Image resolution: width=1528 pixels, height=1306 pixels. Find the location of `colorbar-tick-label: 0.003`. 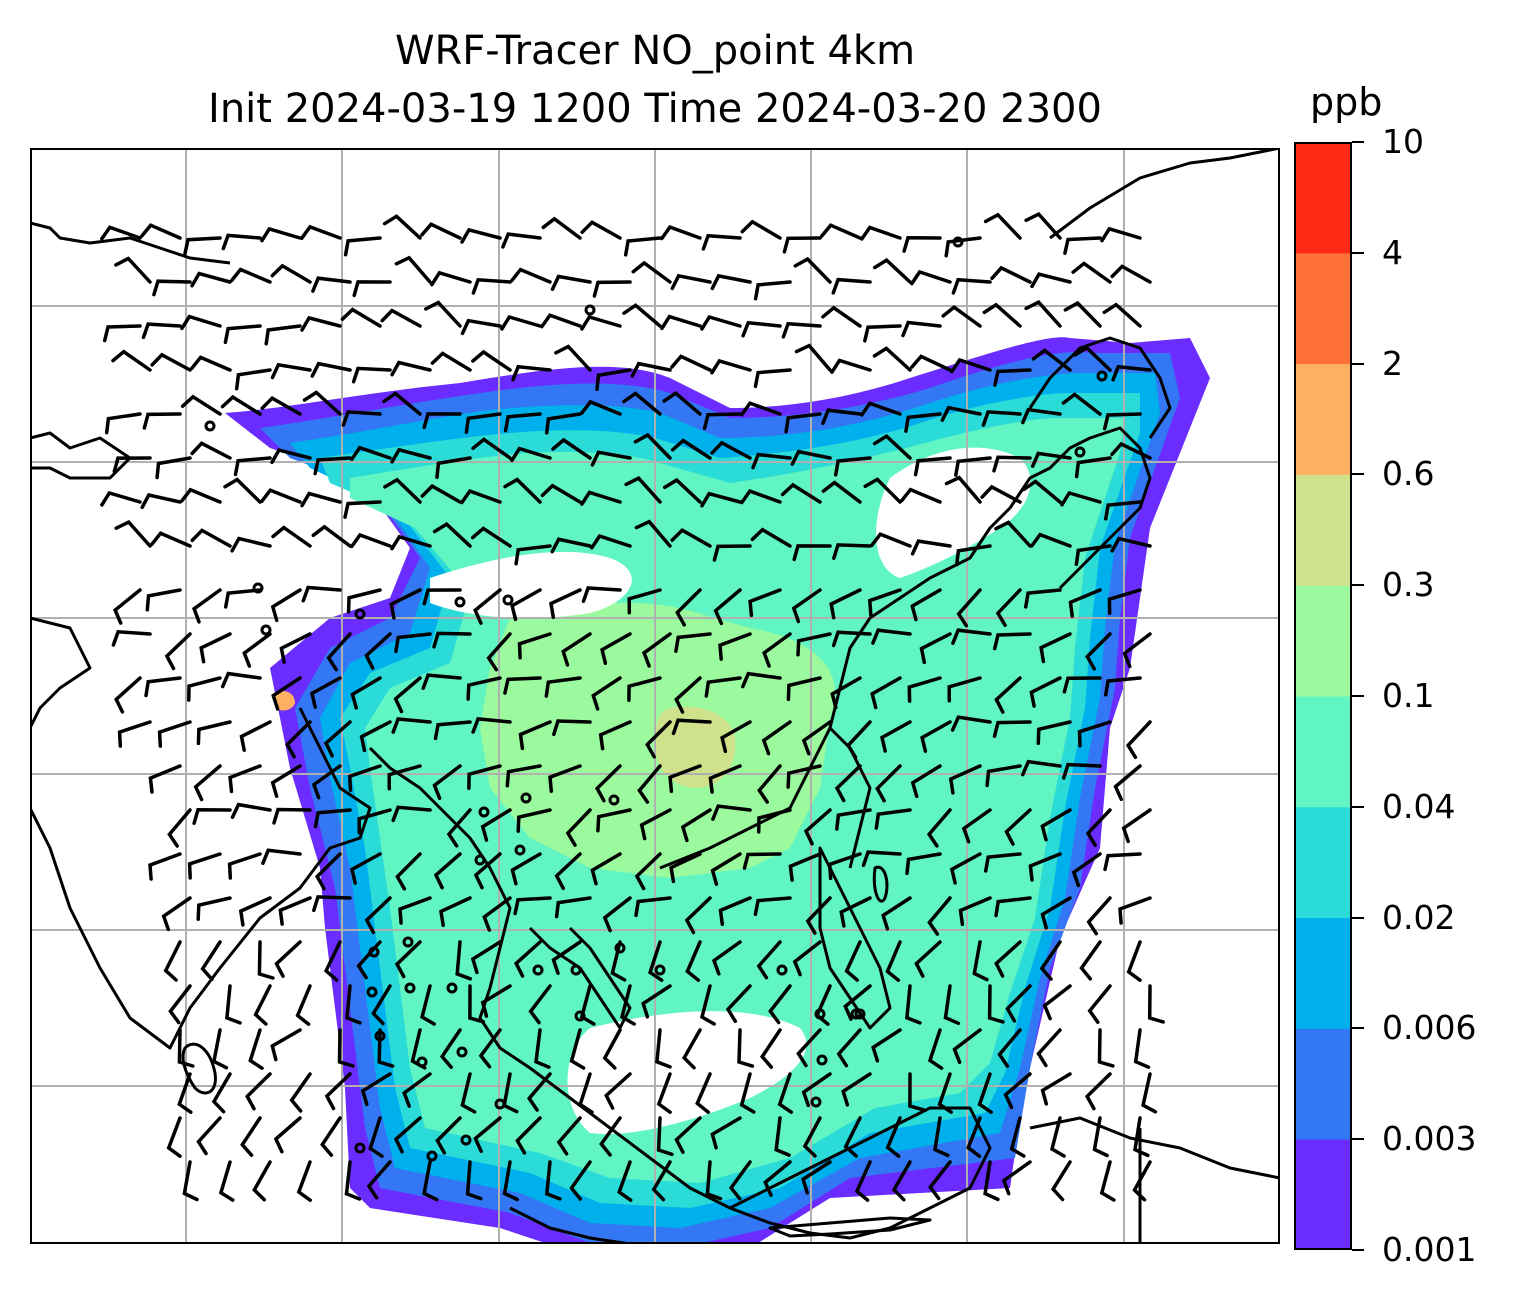

colorbar-tick-label: 0.003 is located at coordinates (1429, 1139).